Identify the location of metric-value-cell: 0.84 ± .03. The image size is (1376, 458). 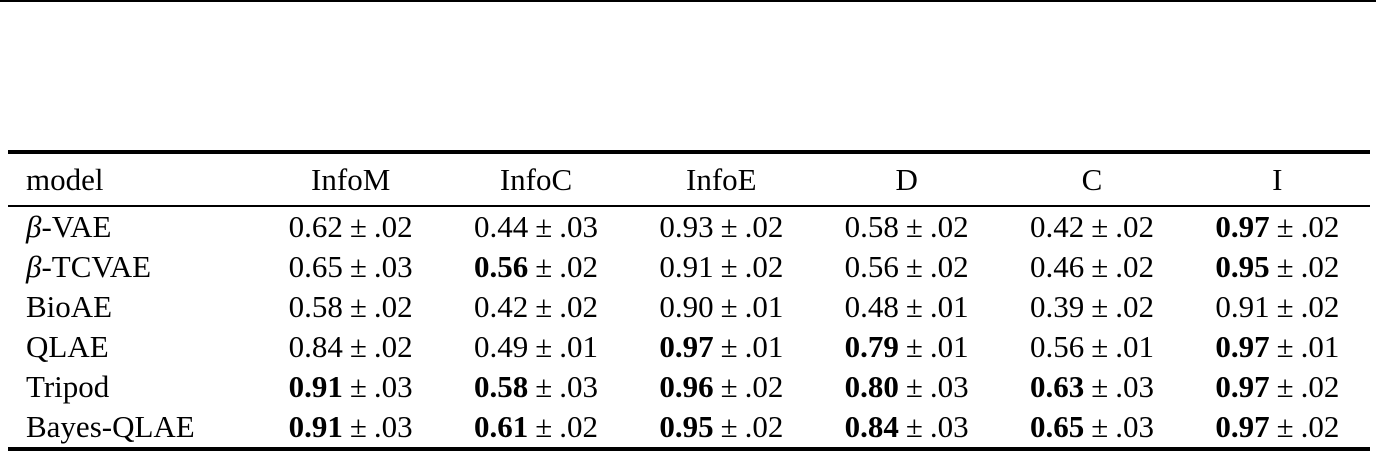
(906, 428).